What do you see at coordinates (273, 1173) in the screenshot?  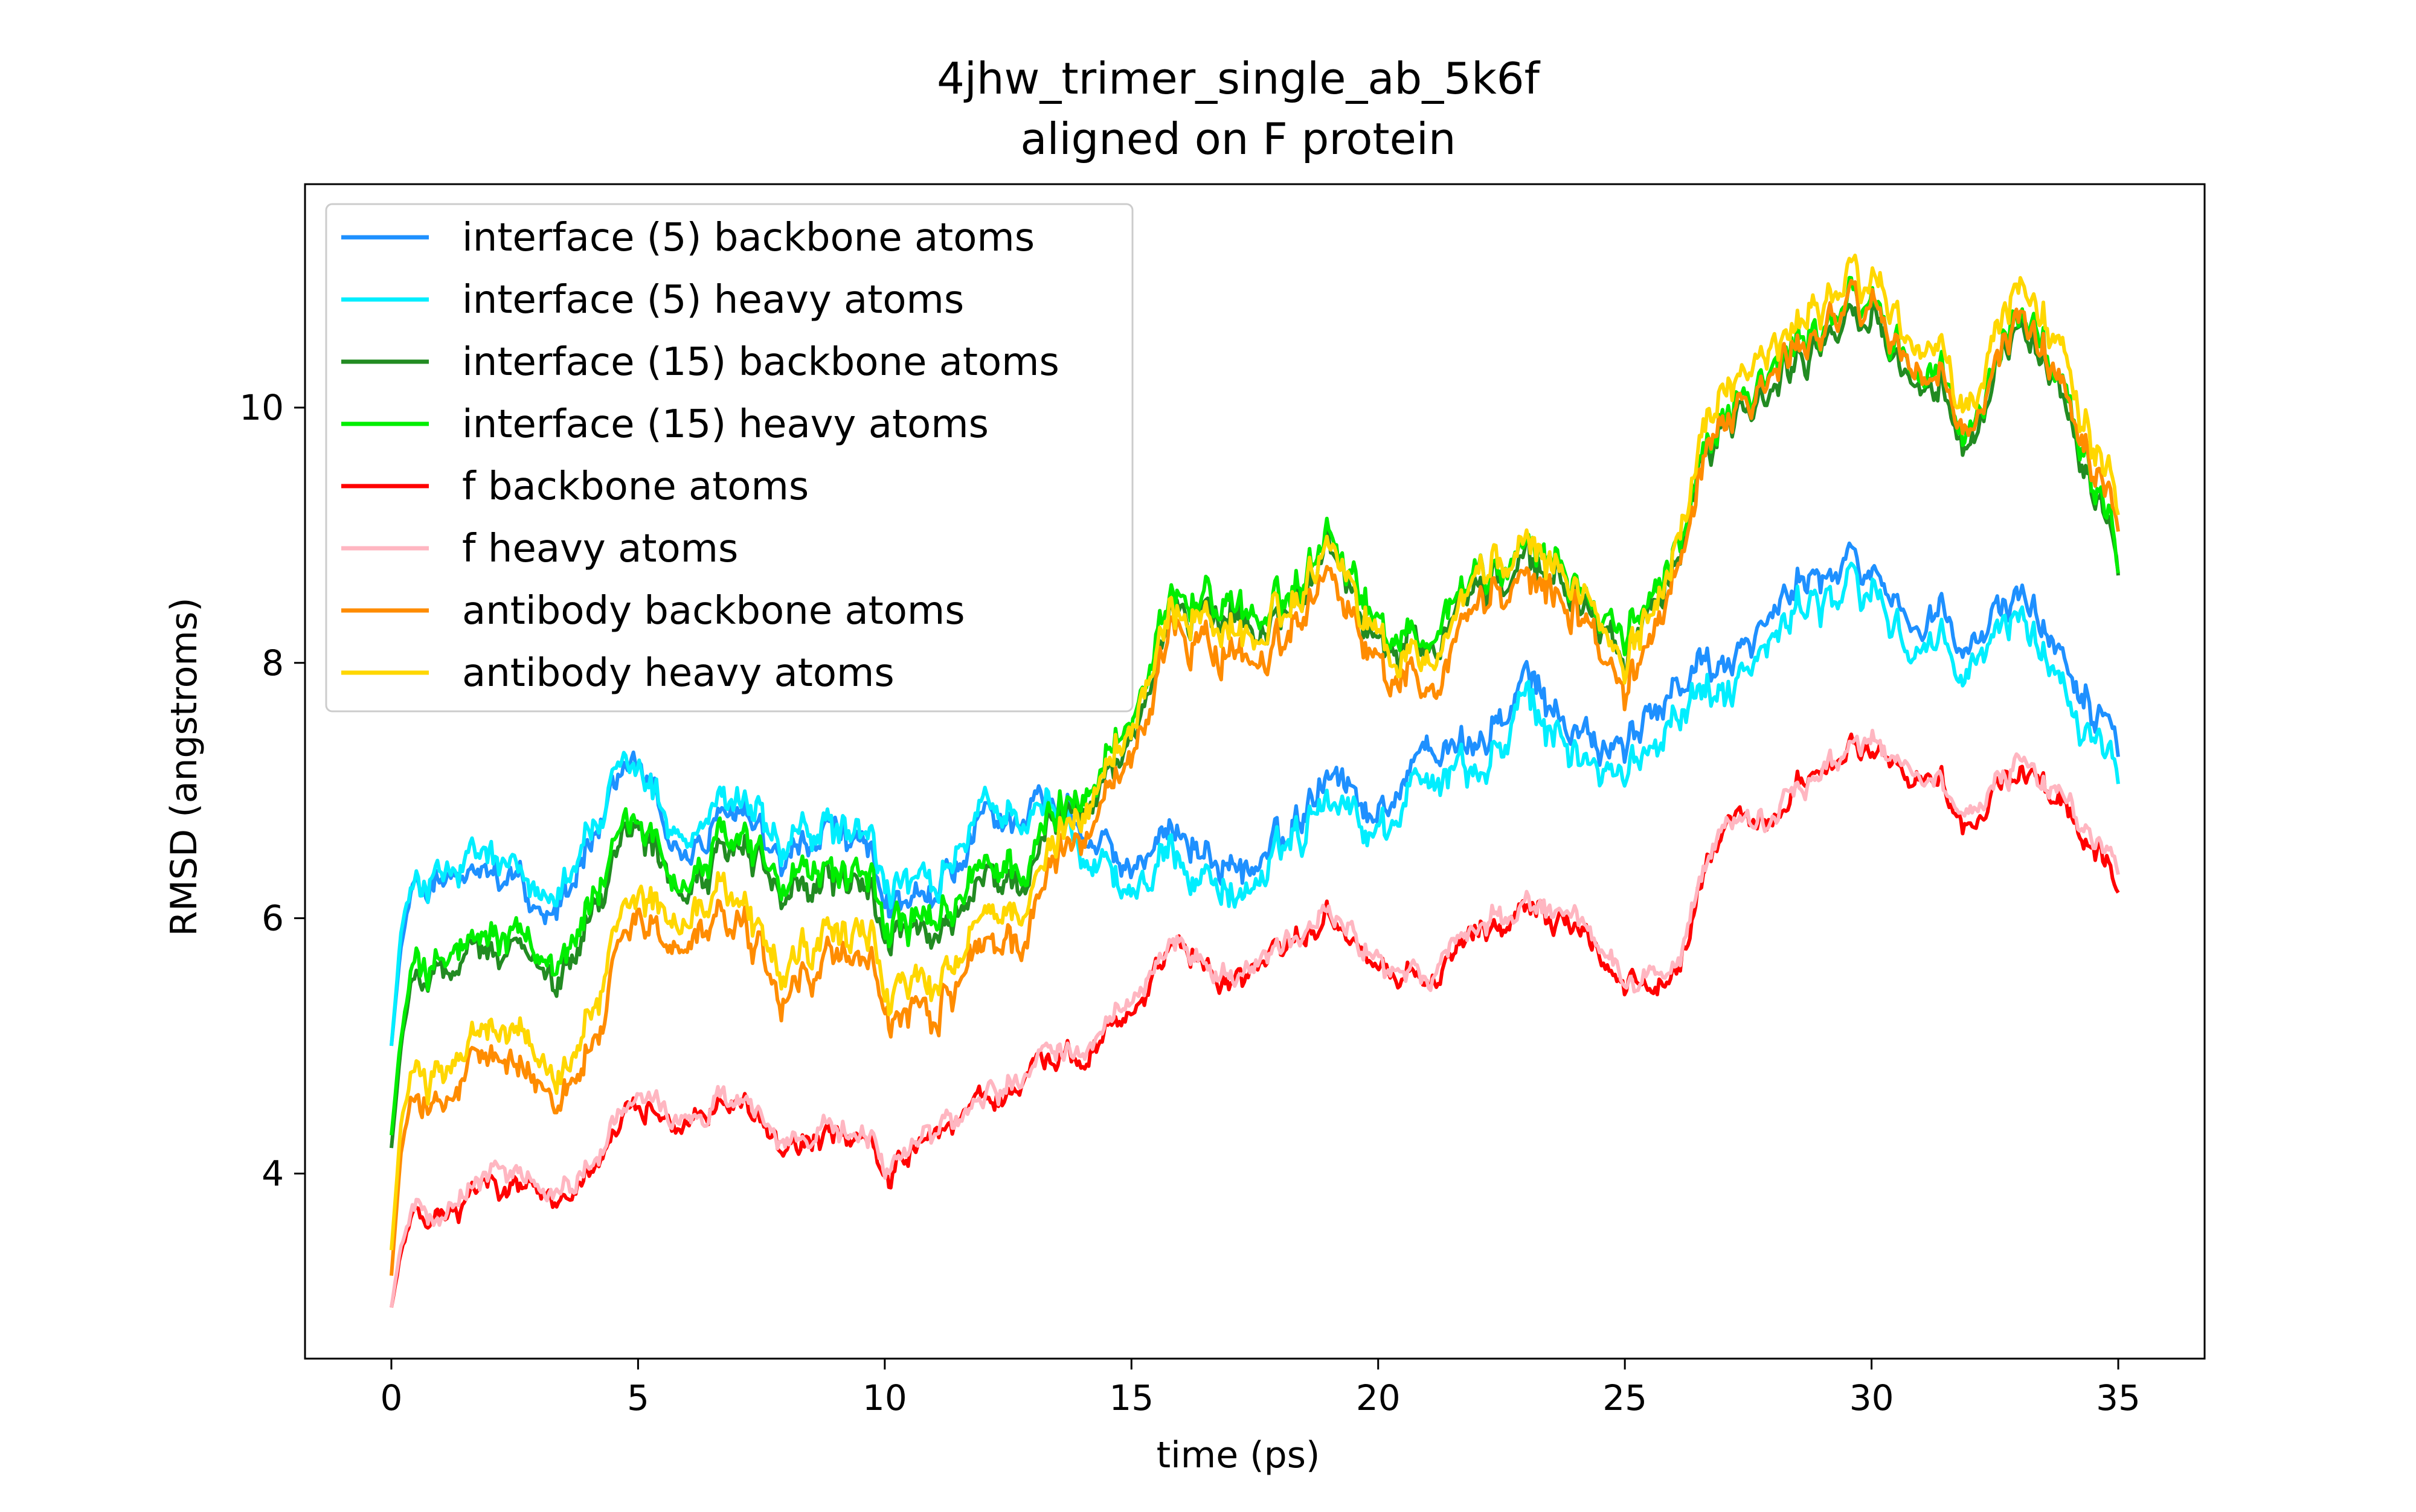 I see `y-tick-label-0: 4` at bounding box center [273, 1173].